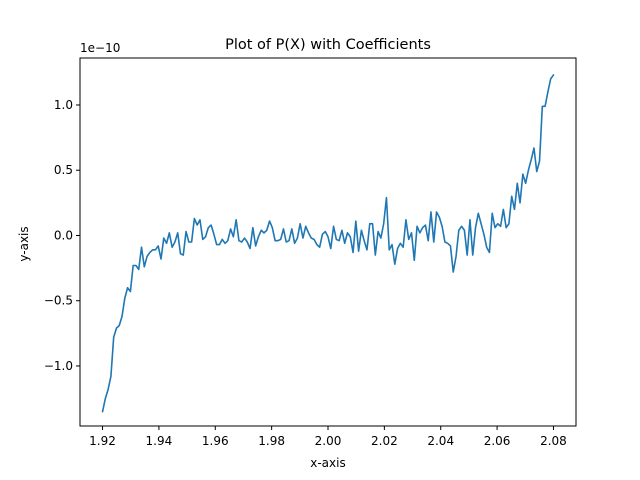 The image size is (640, 480). Describe the element at coordinates (102, 441) in the screenshot. I see `x-tick-label: 1.92` at that location.